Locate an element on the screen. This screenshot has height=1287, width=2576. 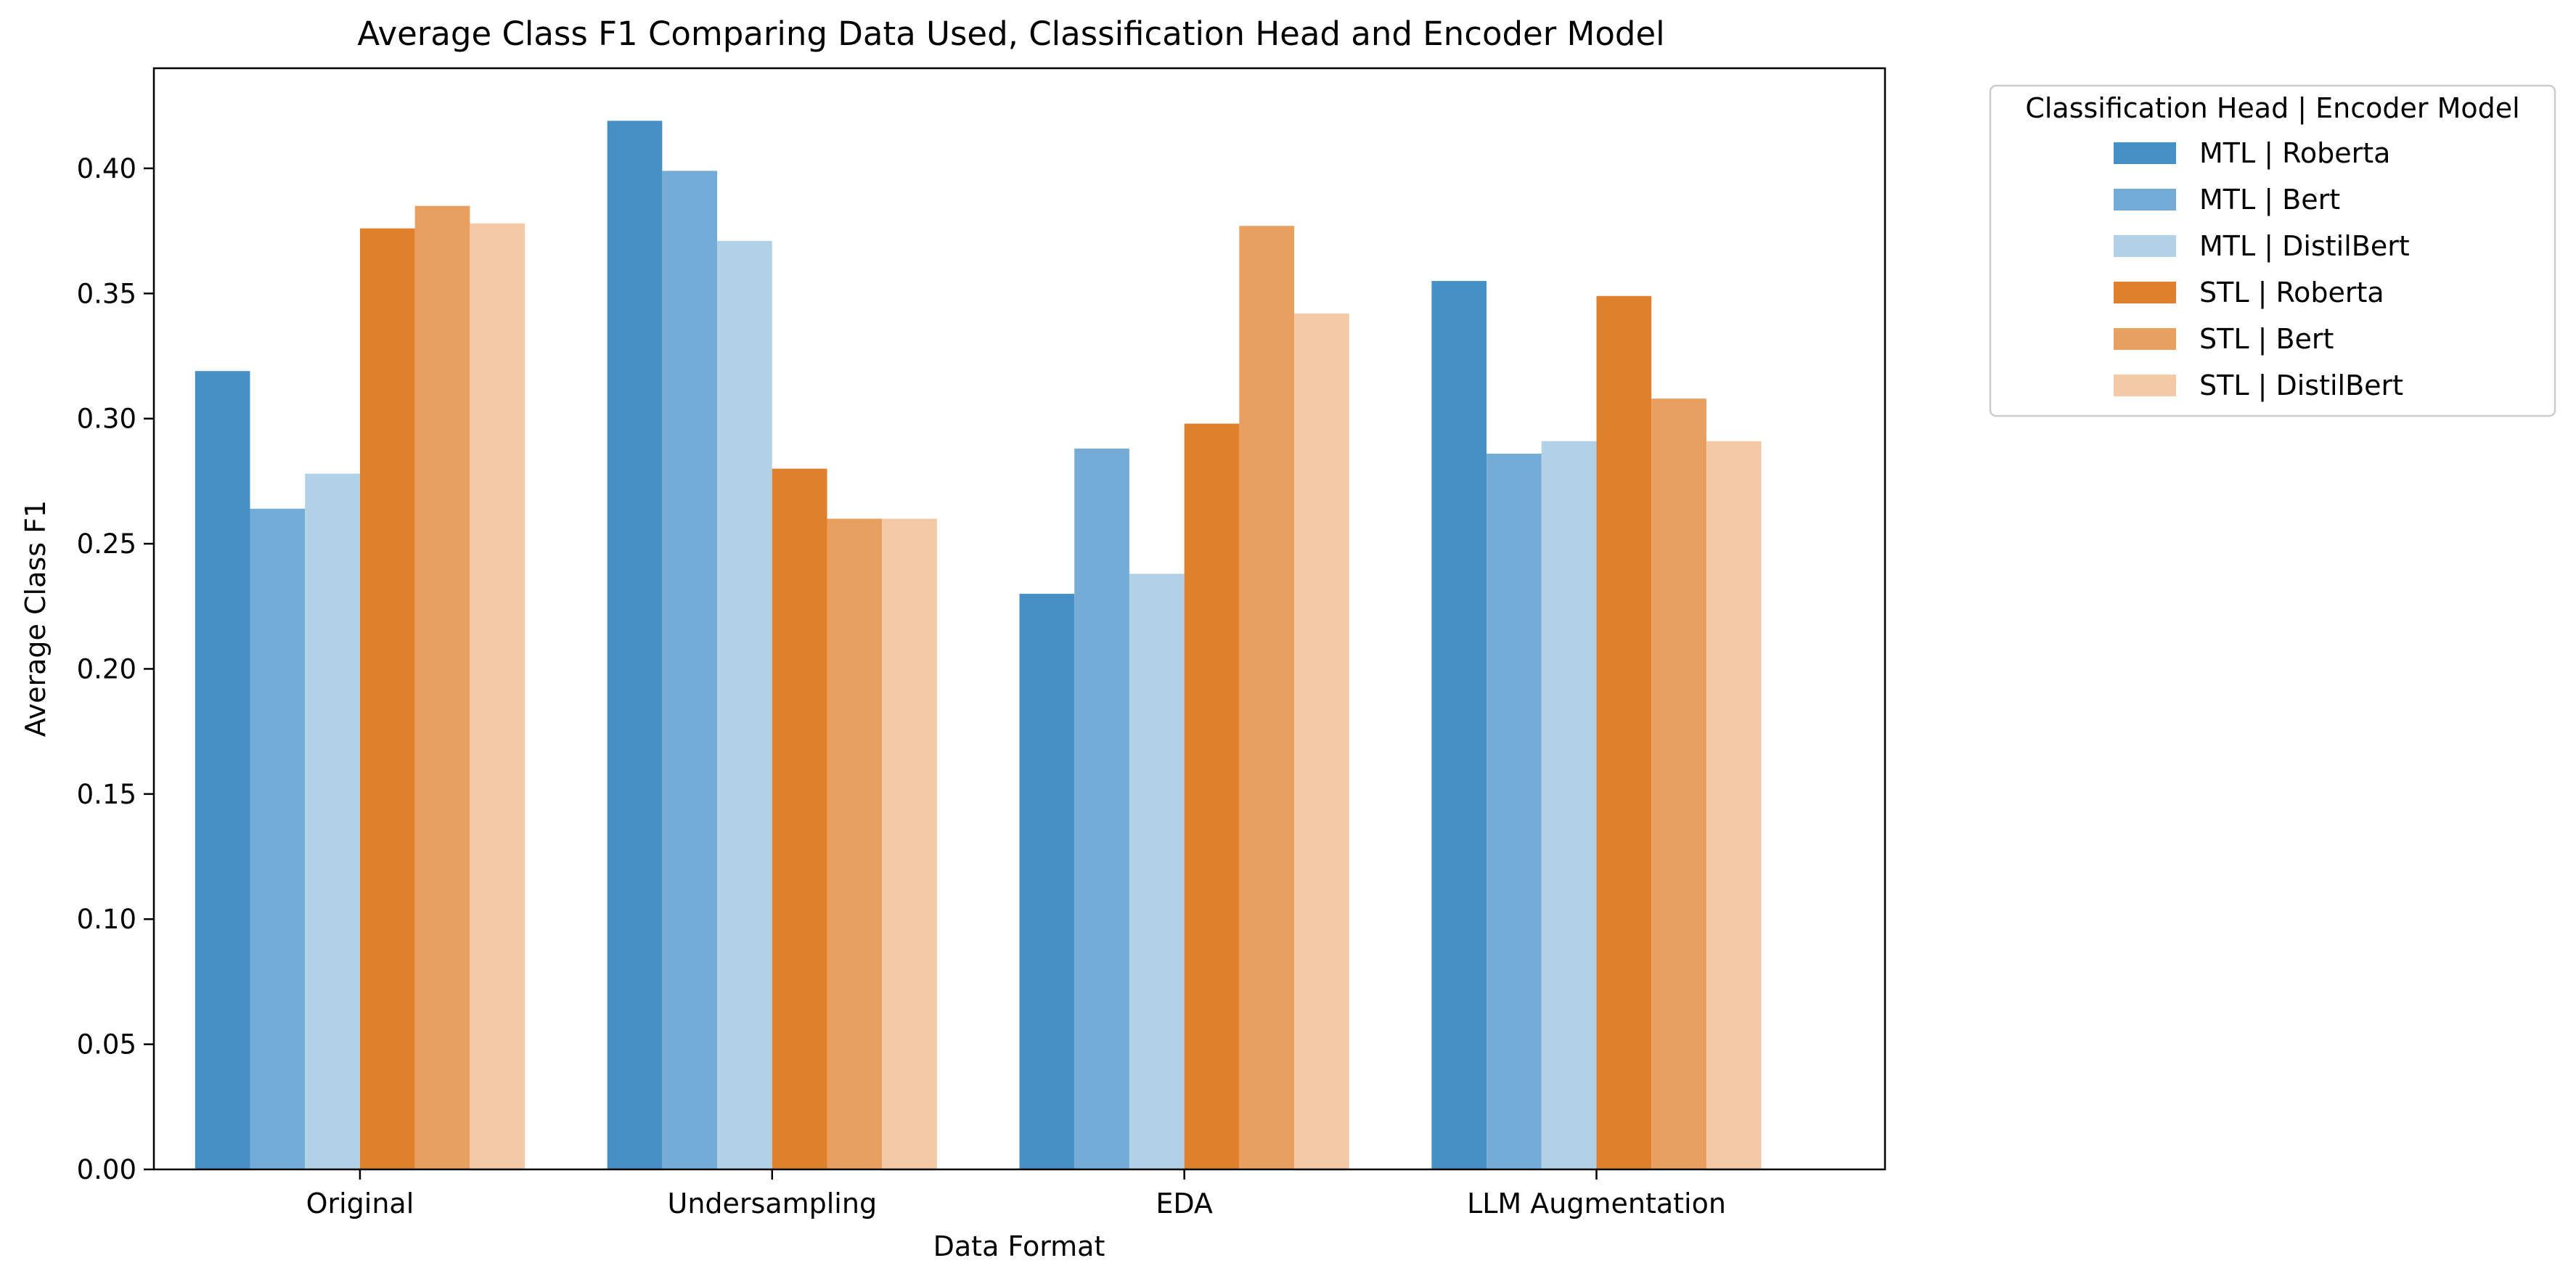
x-axis: Original Undersampling EDA LLM Augmentation is located at coordinates (1016, 1194).